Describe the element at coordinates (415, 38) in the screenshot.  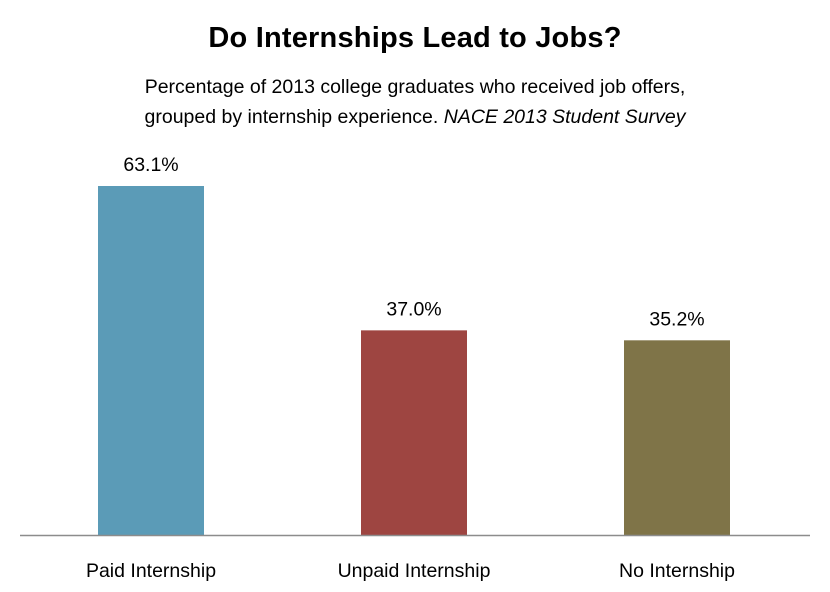
I see `chart-title: Do Internships Lead to Jobs?` at that location.